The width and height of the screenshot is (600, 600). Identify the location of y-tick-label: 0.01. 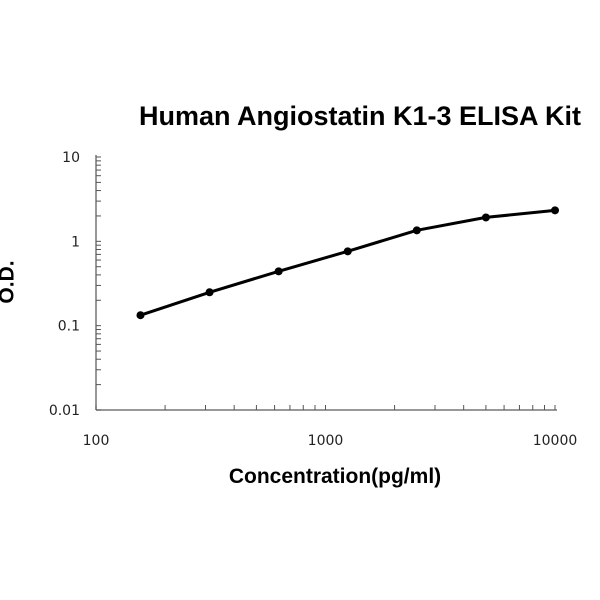
(64, 411).